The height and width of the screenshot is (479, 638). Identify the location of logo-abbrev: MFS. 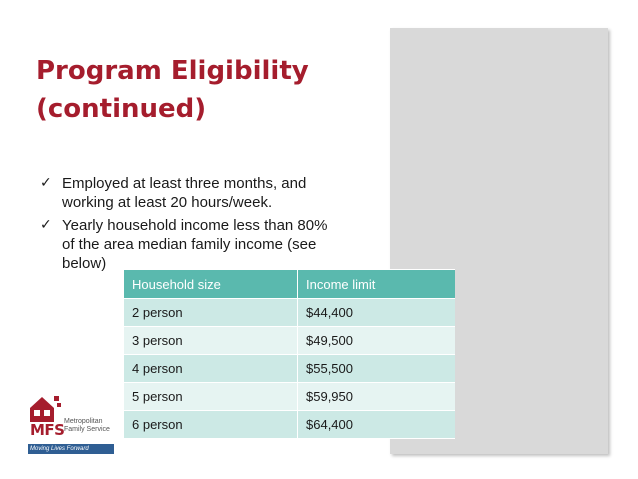
(47, 430).